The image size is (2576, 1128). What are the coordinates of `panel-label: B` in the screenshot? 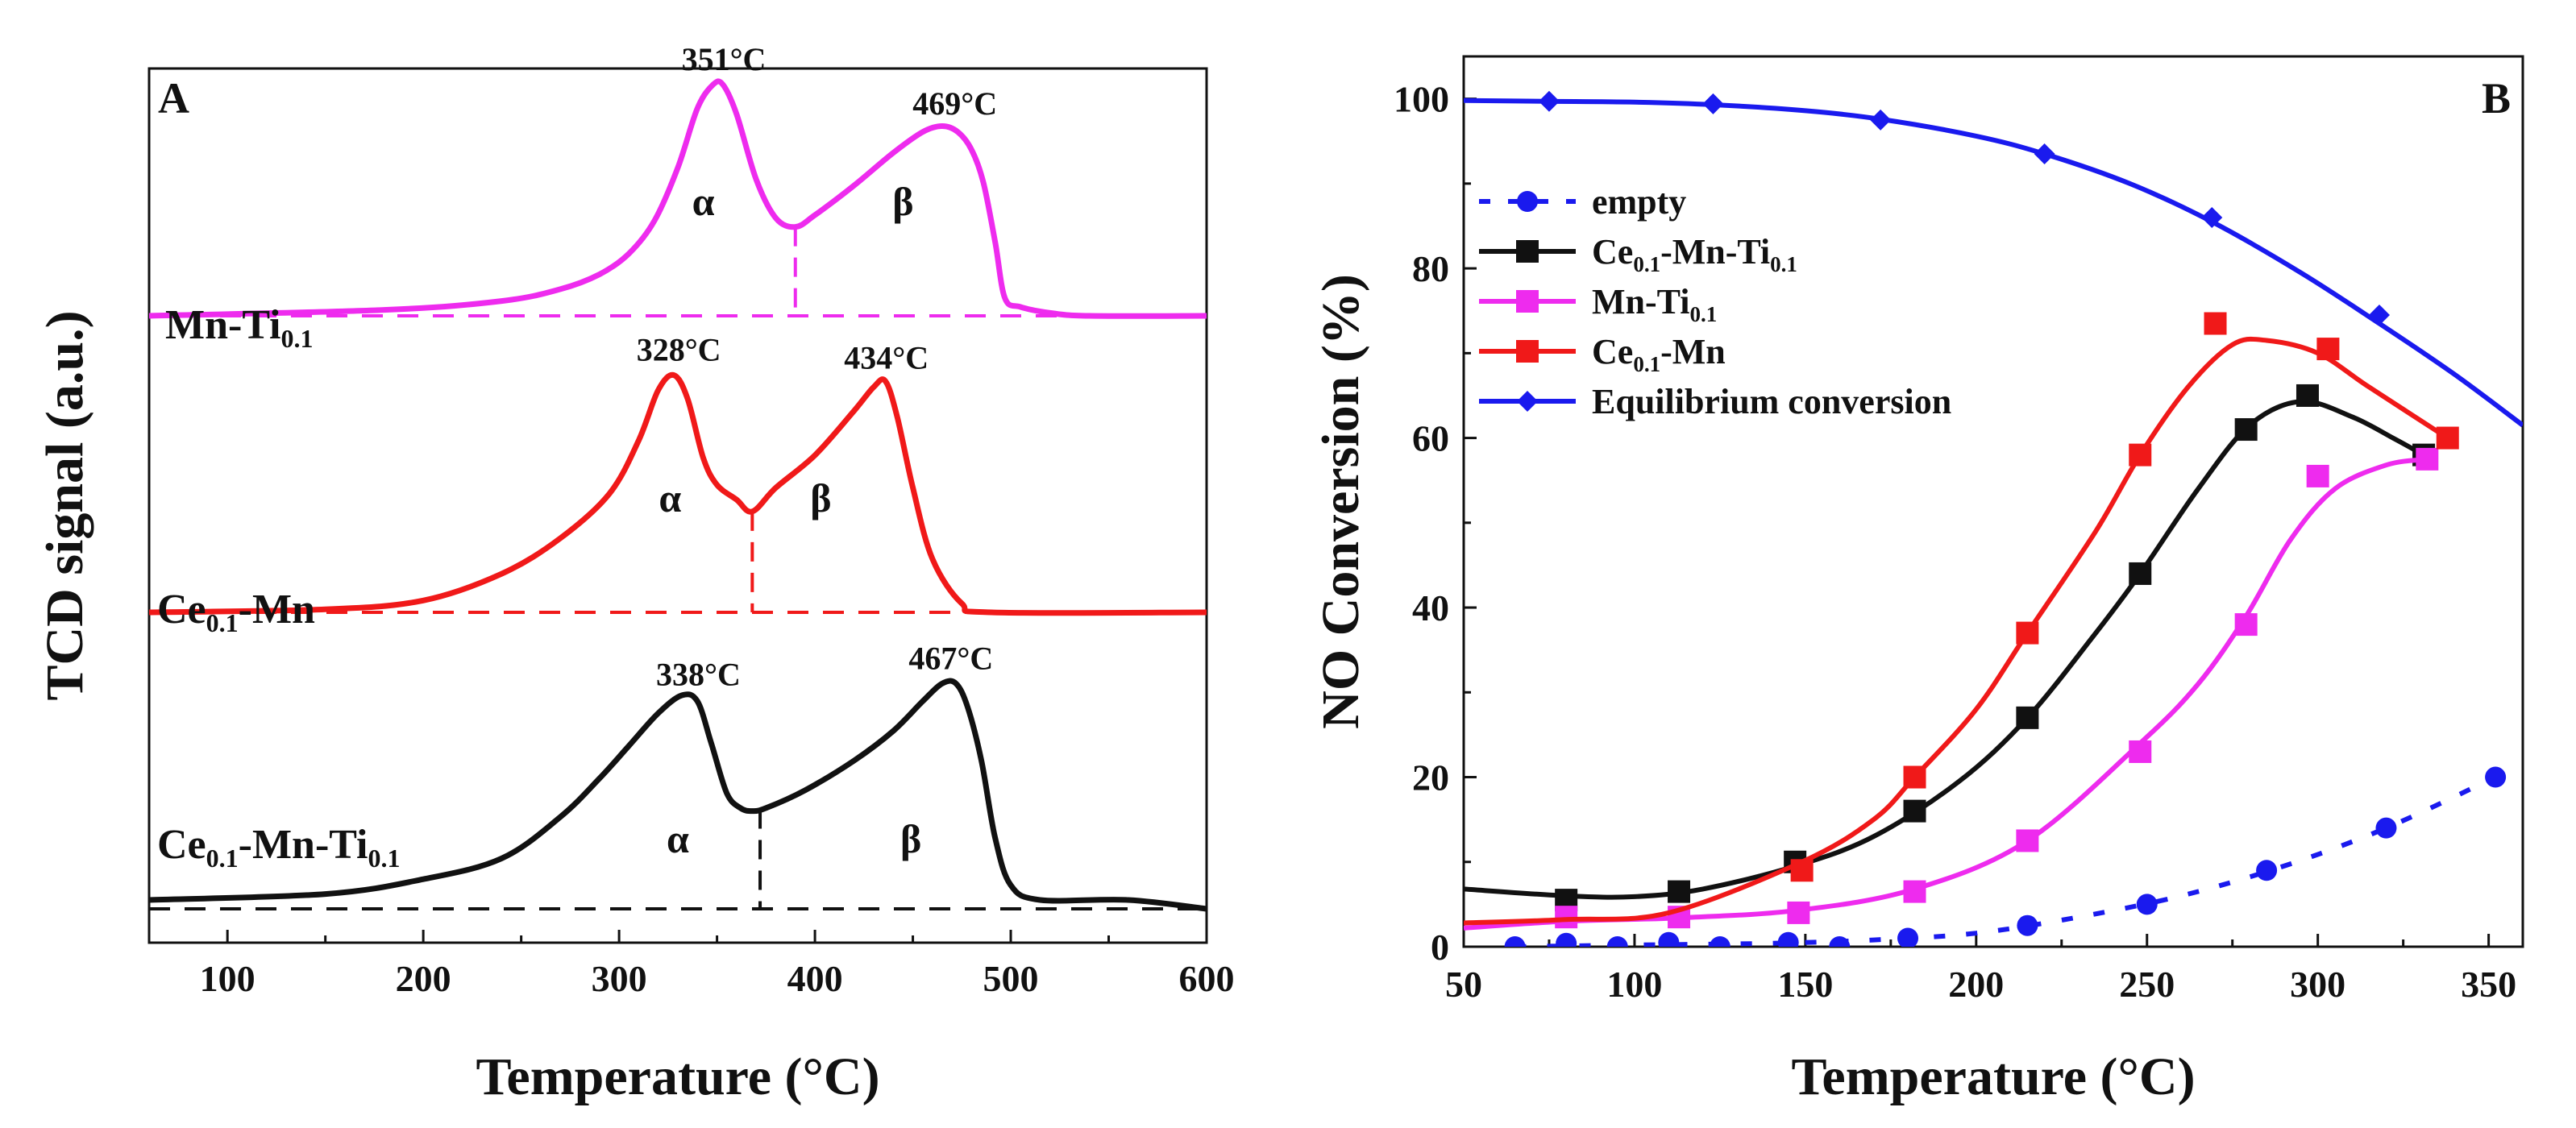 It's located at (2496, 98).